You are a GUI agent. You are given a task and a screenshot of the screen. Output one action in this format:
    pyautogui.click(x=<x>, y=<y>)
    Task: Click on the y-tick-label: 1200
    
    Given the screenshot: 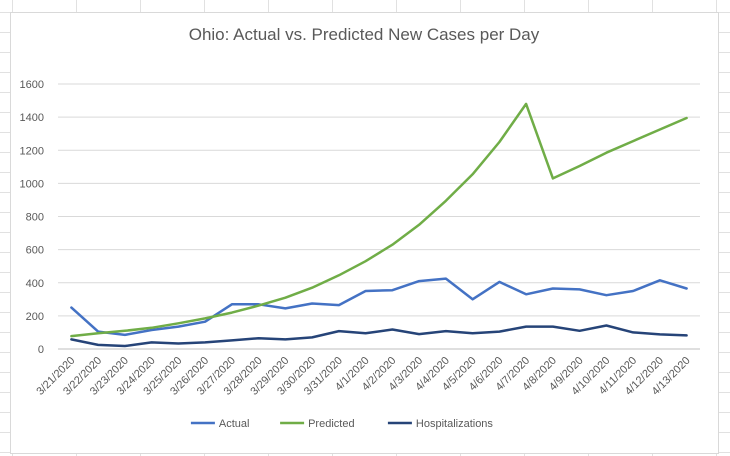 What is the action you would take?
    pyautogui.click(x=32, y=151)
    